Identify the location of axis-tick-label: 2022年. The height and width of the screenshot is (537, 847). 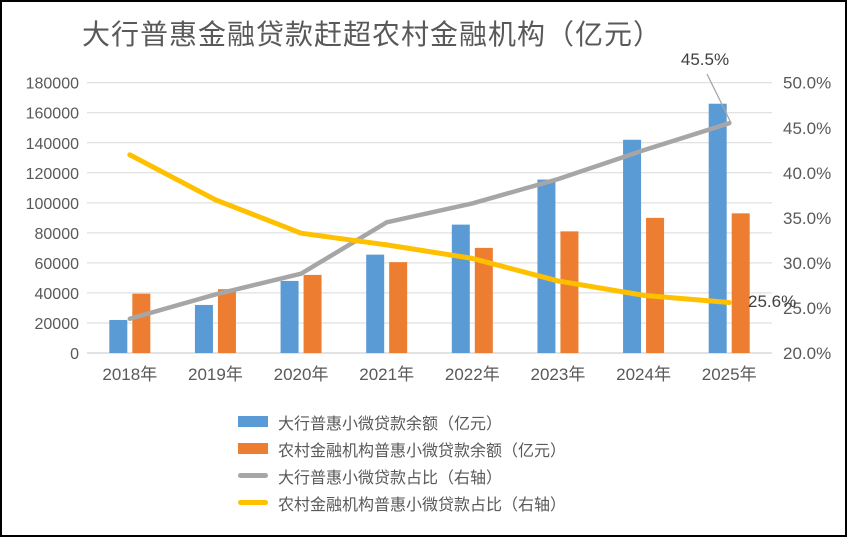
(472, 374).